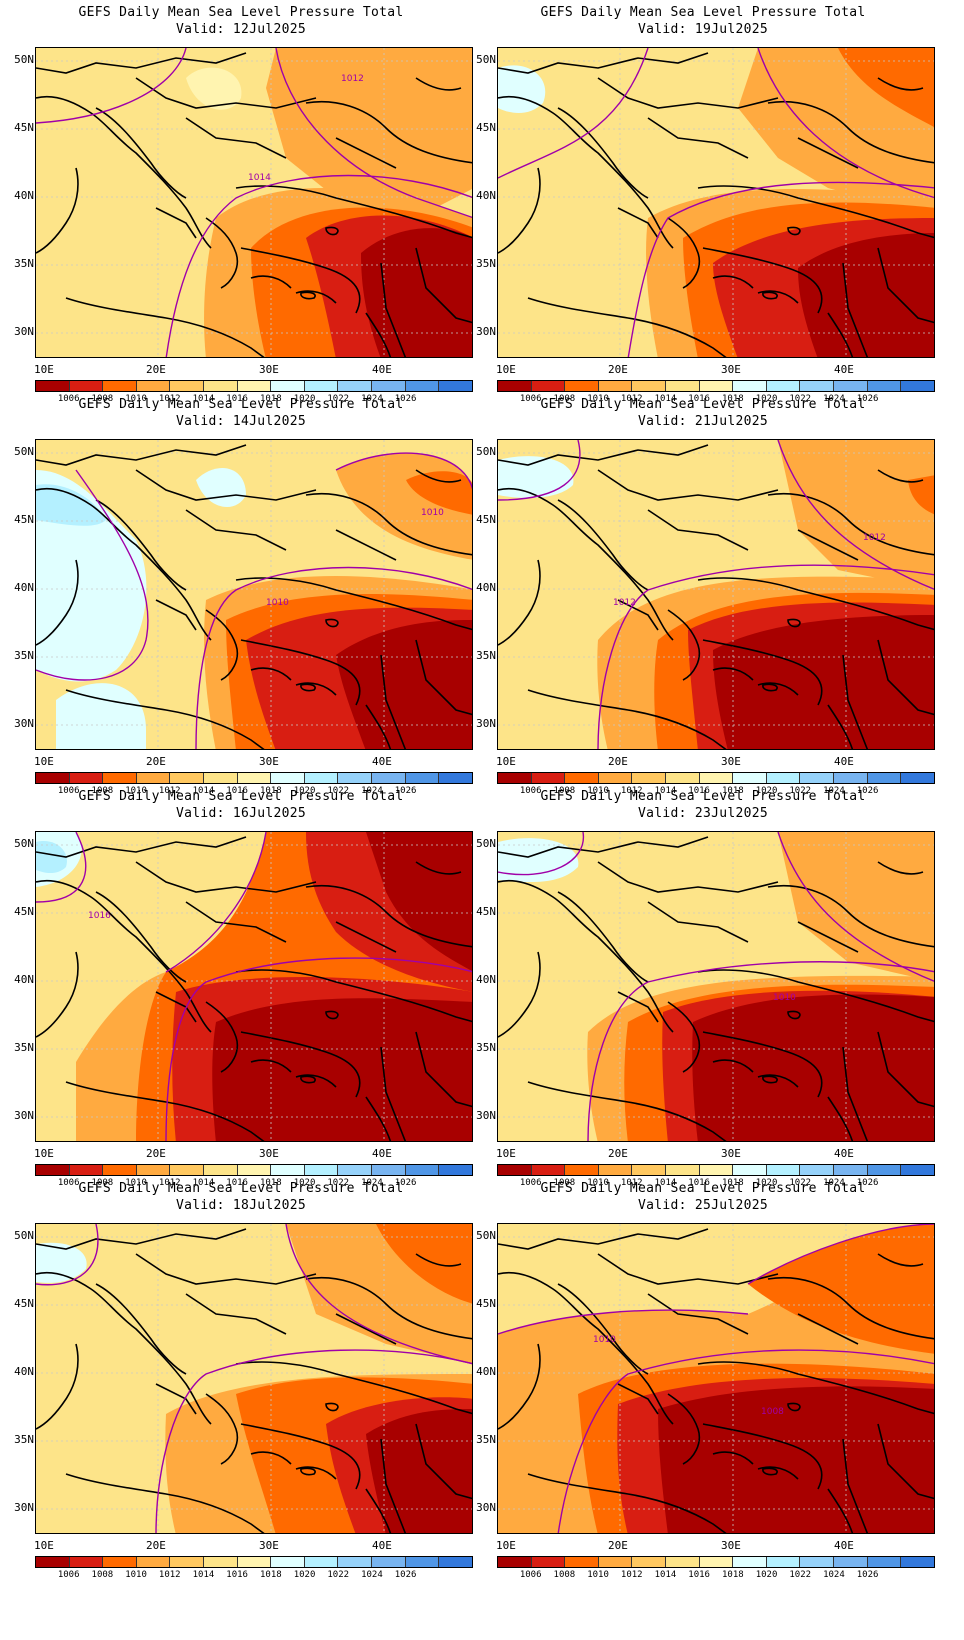 The width and height of the screenshot is (964, 1640). I want to click on longitude-label: 40E, so click(844, 1545).